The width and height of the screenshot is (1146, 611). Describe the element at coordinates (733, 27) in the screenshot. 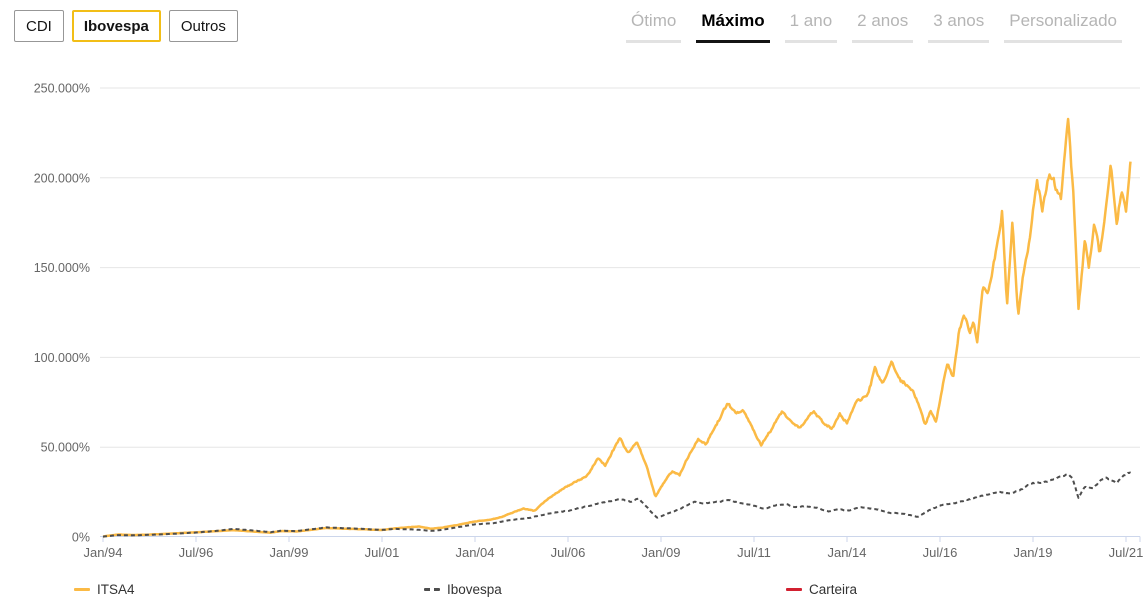

I see `range-tab-maximo: Máximo` at that location.